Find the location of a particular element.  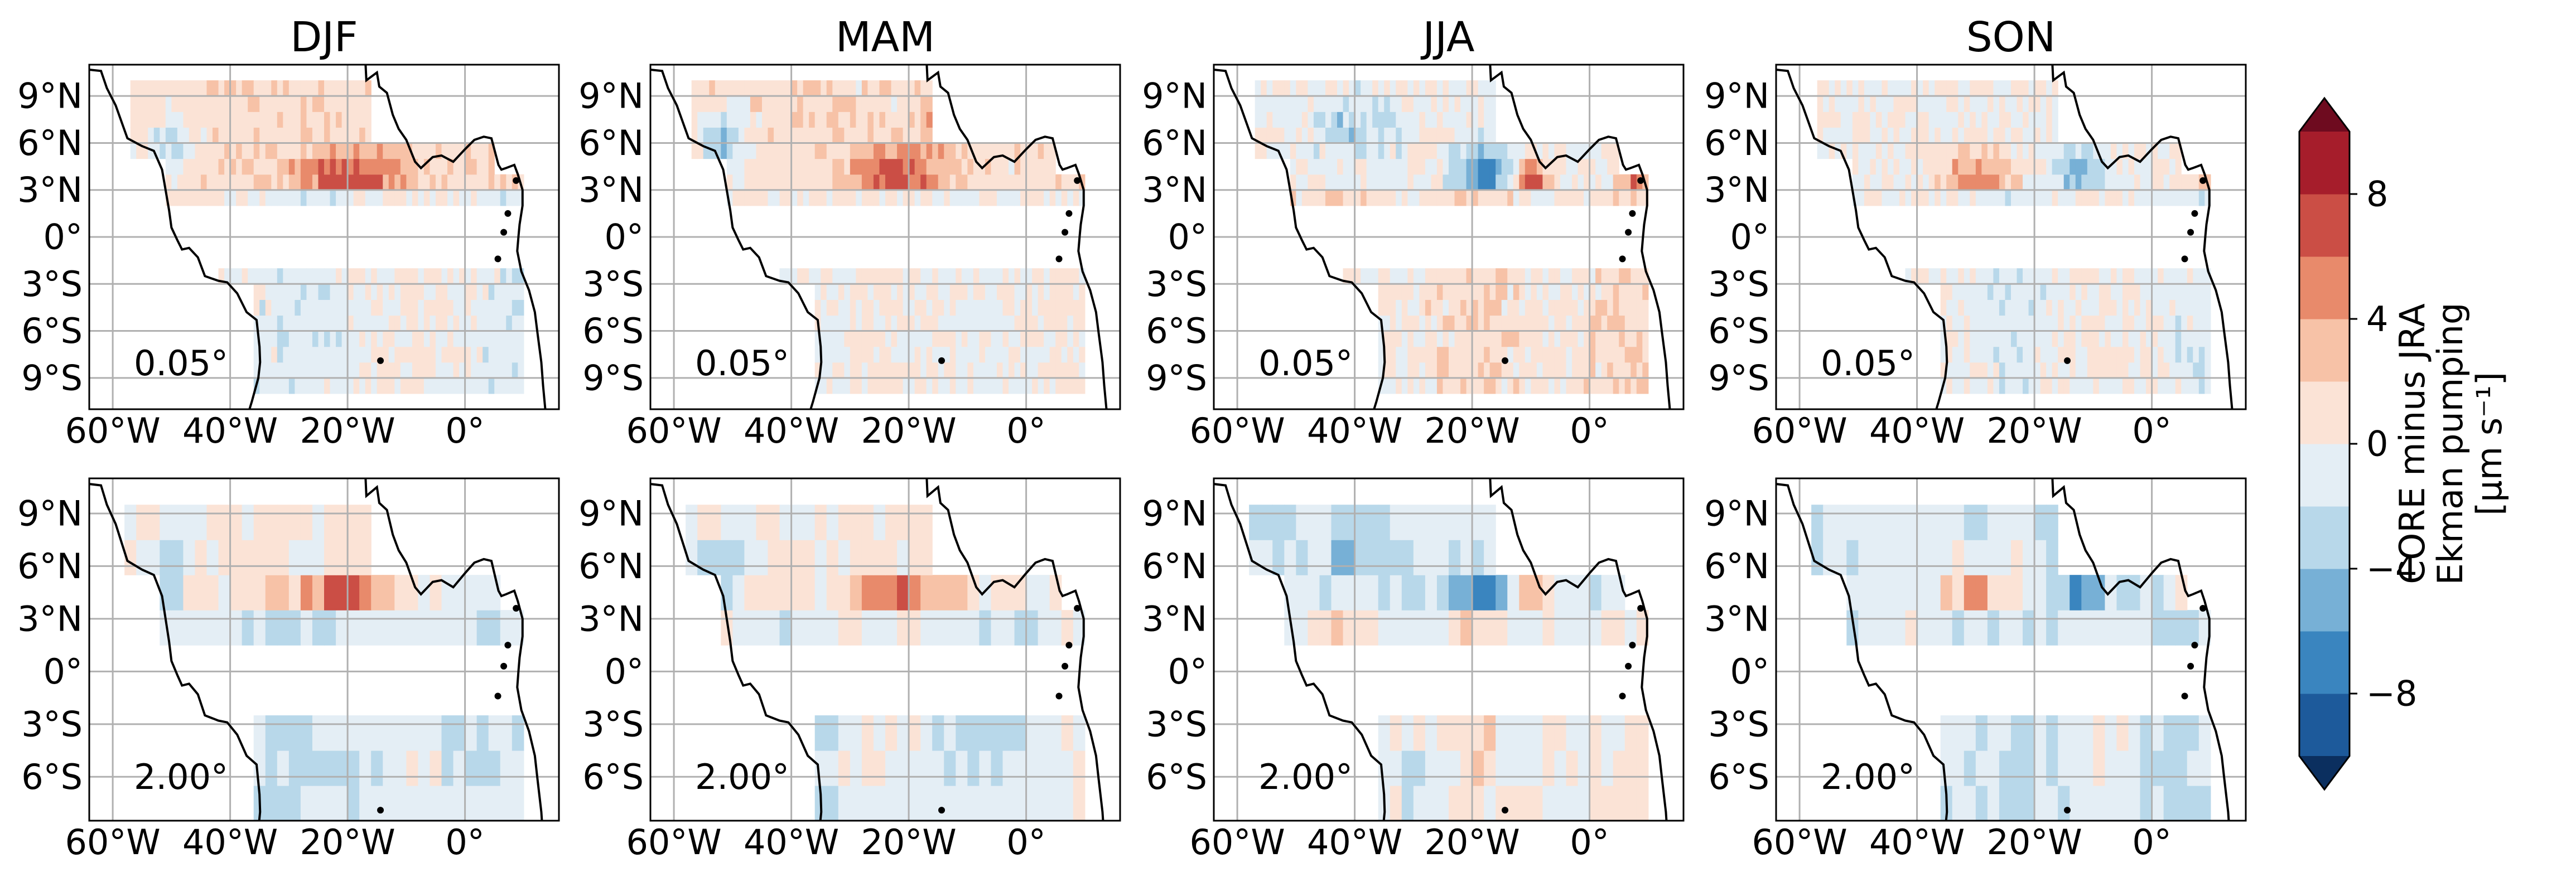

gridlines is located at coordinates (324, 649).